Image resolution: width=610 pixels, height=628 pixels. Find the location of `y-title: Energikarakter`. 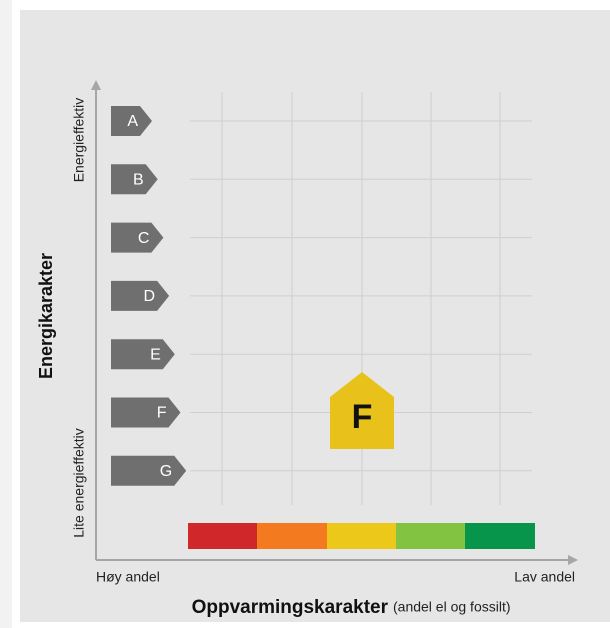

y-title: Energikarakter is located at coordinates (46, 316).